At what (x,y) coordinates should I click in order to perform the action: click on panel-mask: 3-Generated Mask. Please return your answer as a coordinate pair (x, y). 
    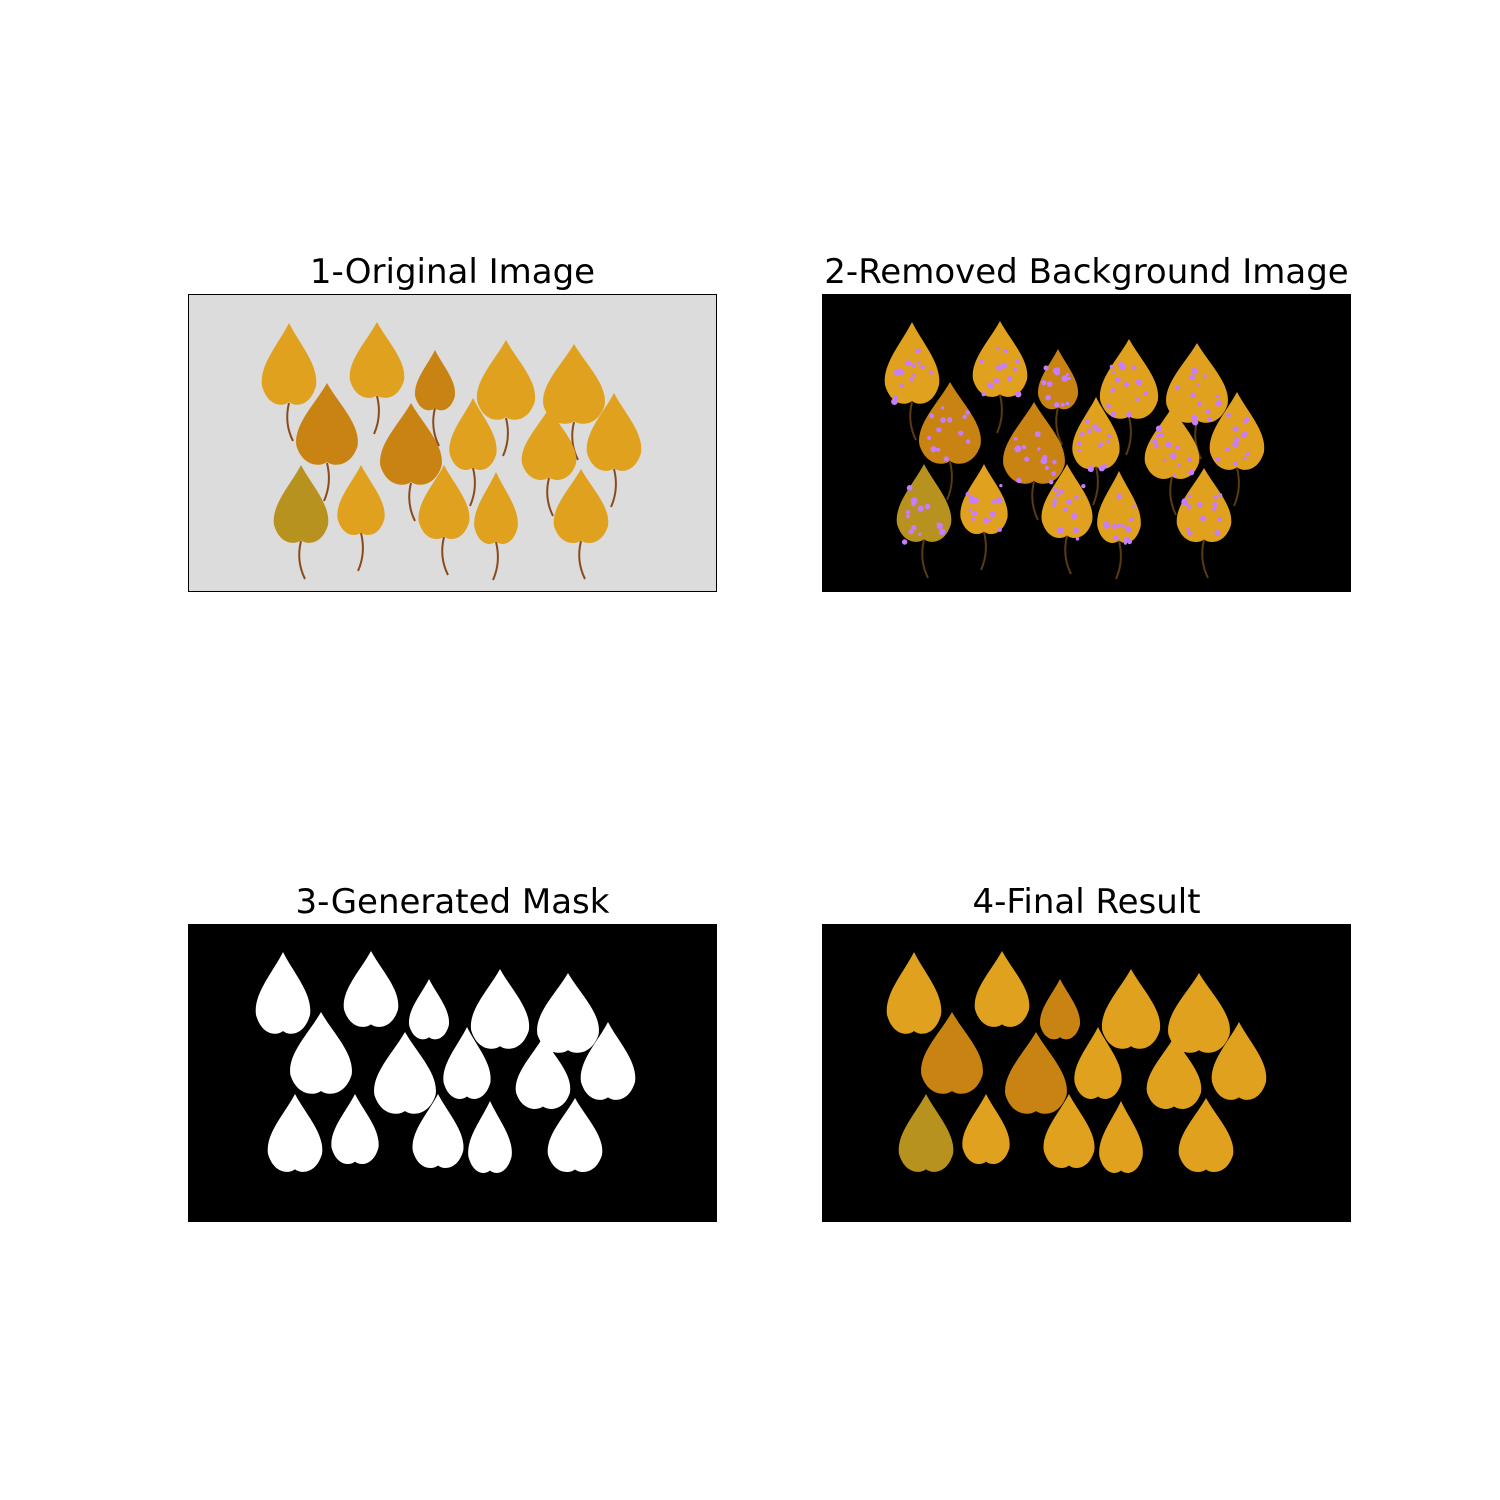
    Looking at the image, I should click on (452, 1053).